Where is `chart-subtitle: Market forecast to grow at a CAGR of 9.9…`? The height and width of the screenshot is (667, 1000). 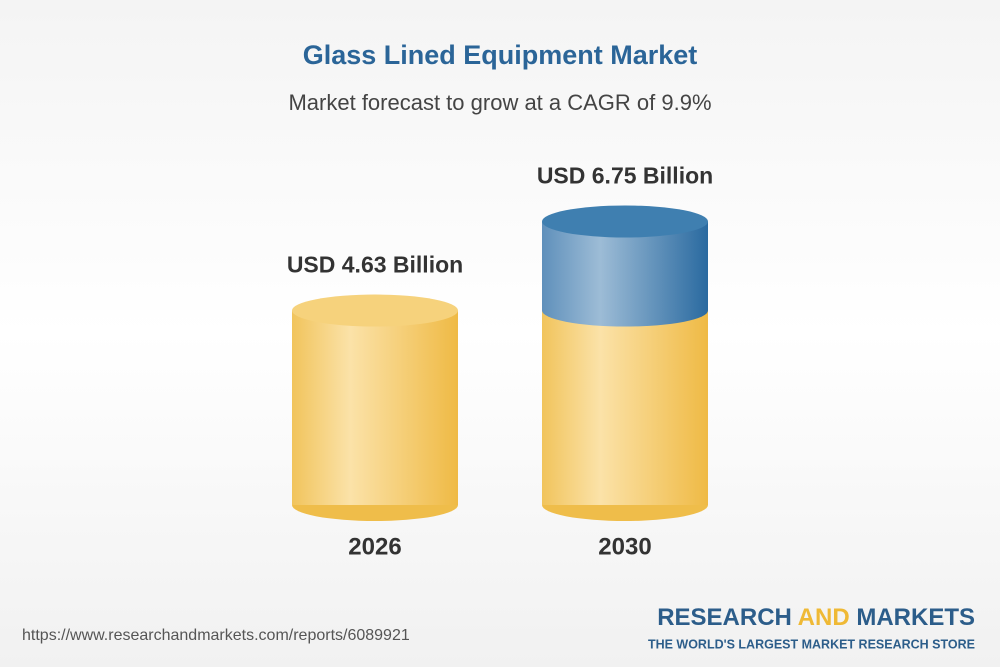 chart-subtitle: Market forecast to grow at a CAGR of 9.9… is located at coordinates (499, 102).